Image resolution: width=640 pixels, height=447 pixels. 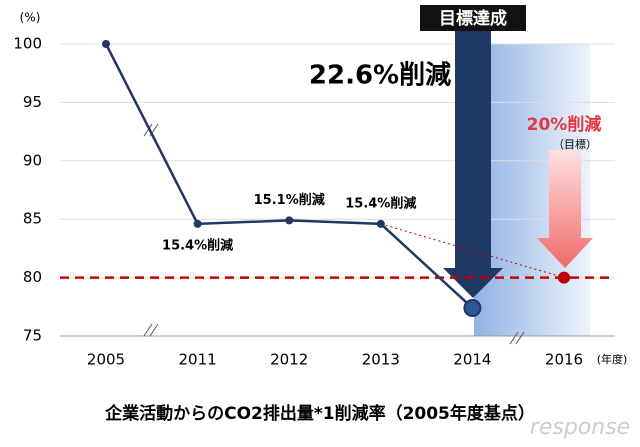 I want to click on x-tick-label: 2016, so click(x=564, y=360).